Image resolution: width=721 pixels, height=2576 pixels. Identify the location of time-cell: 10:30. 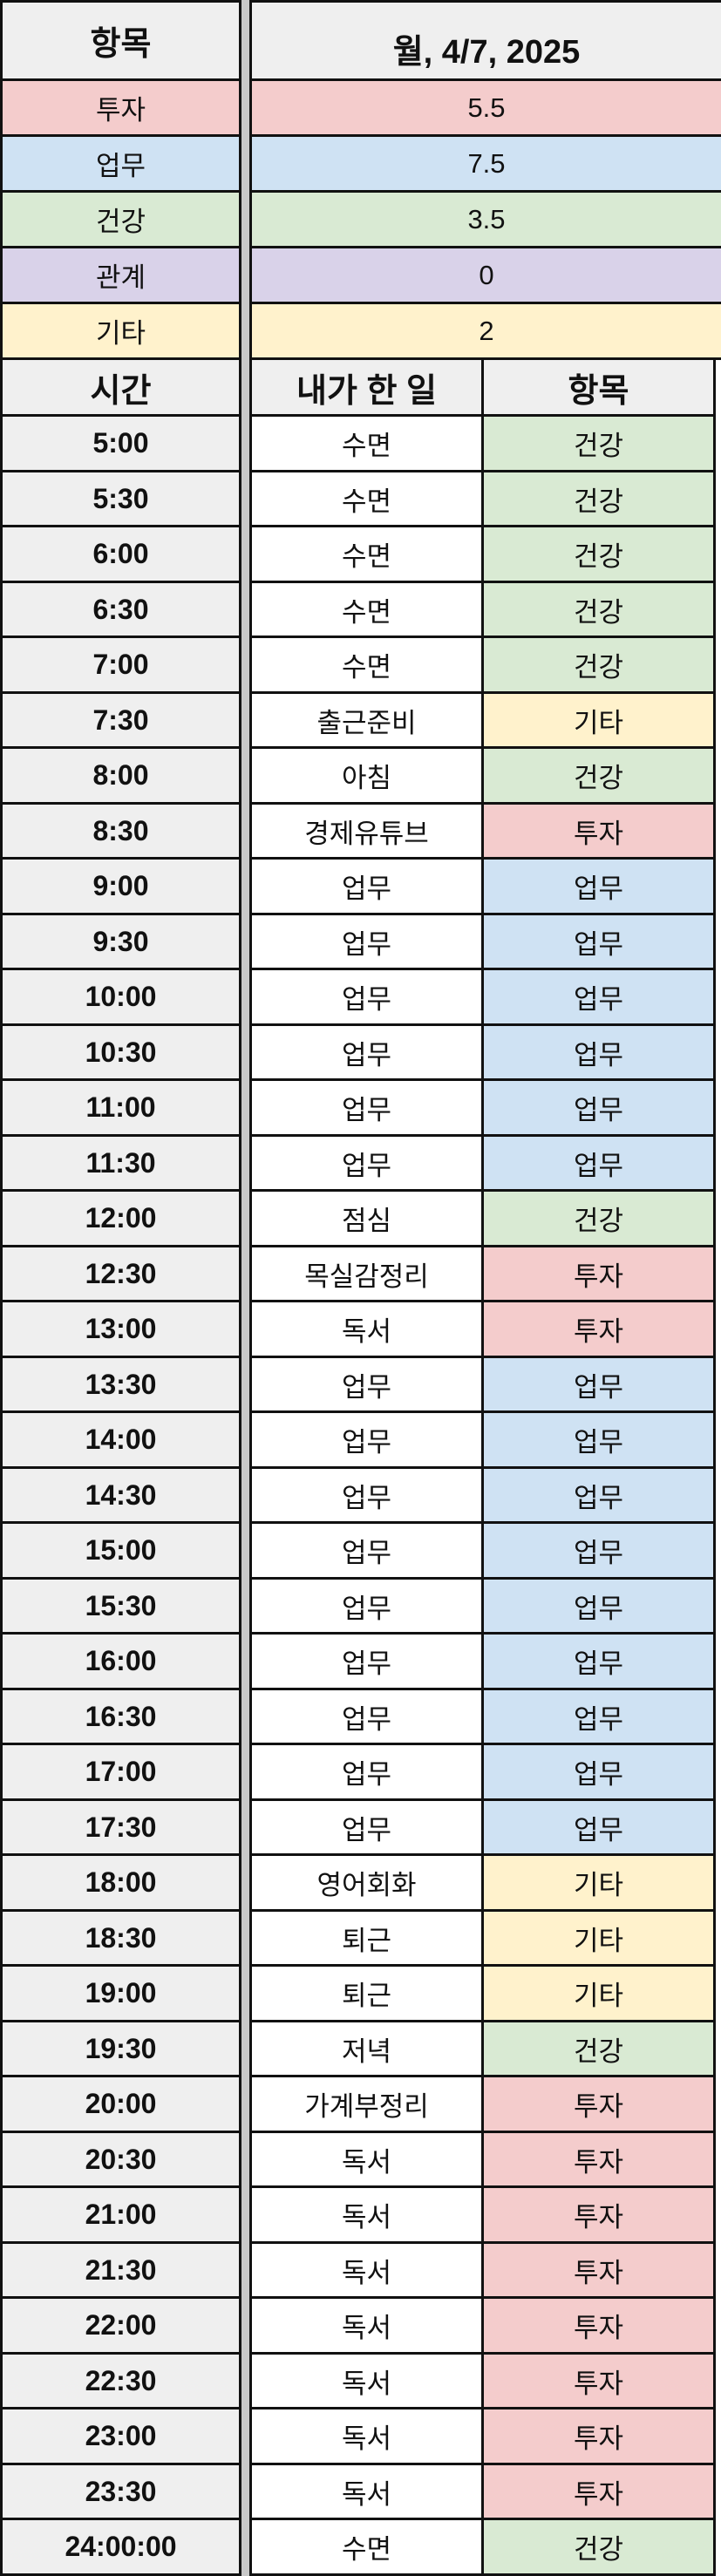
(120, 1052).